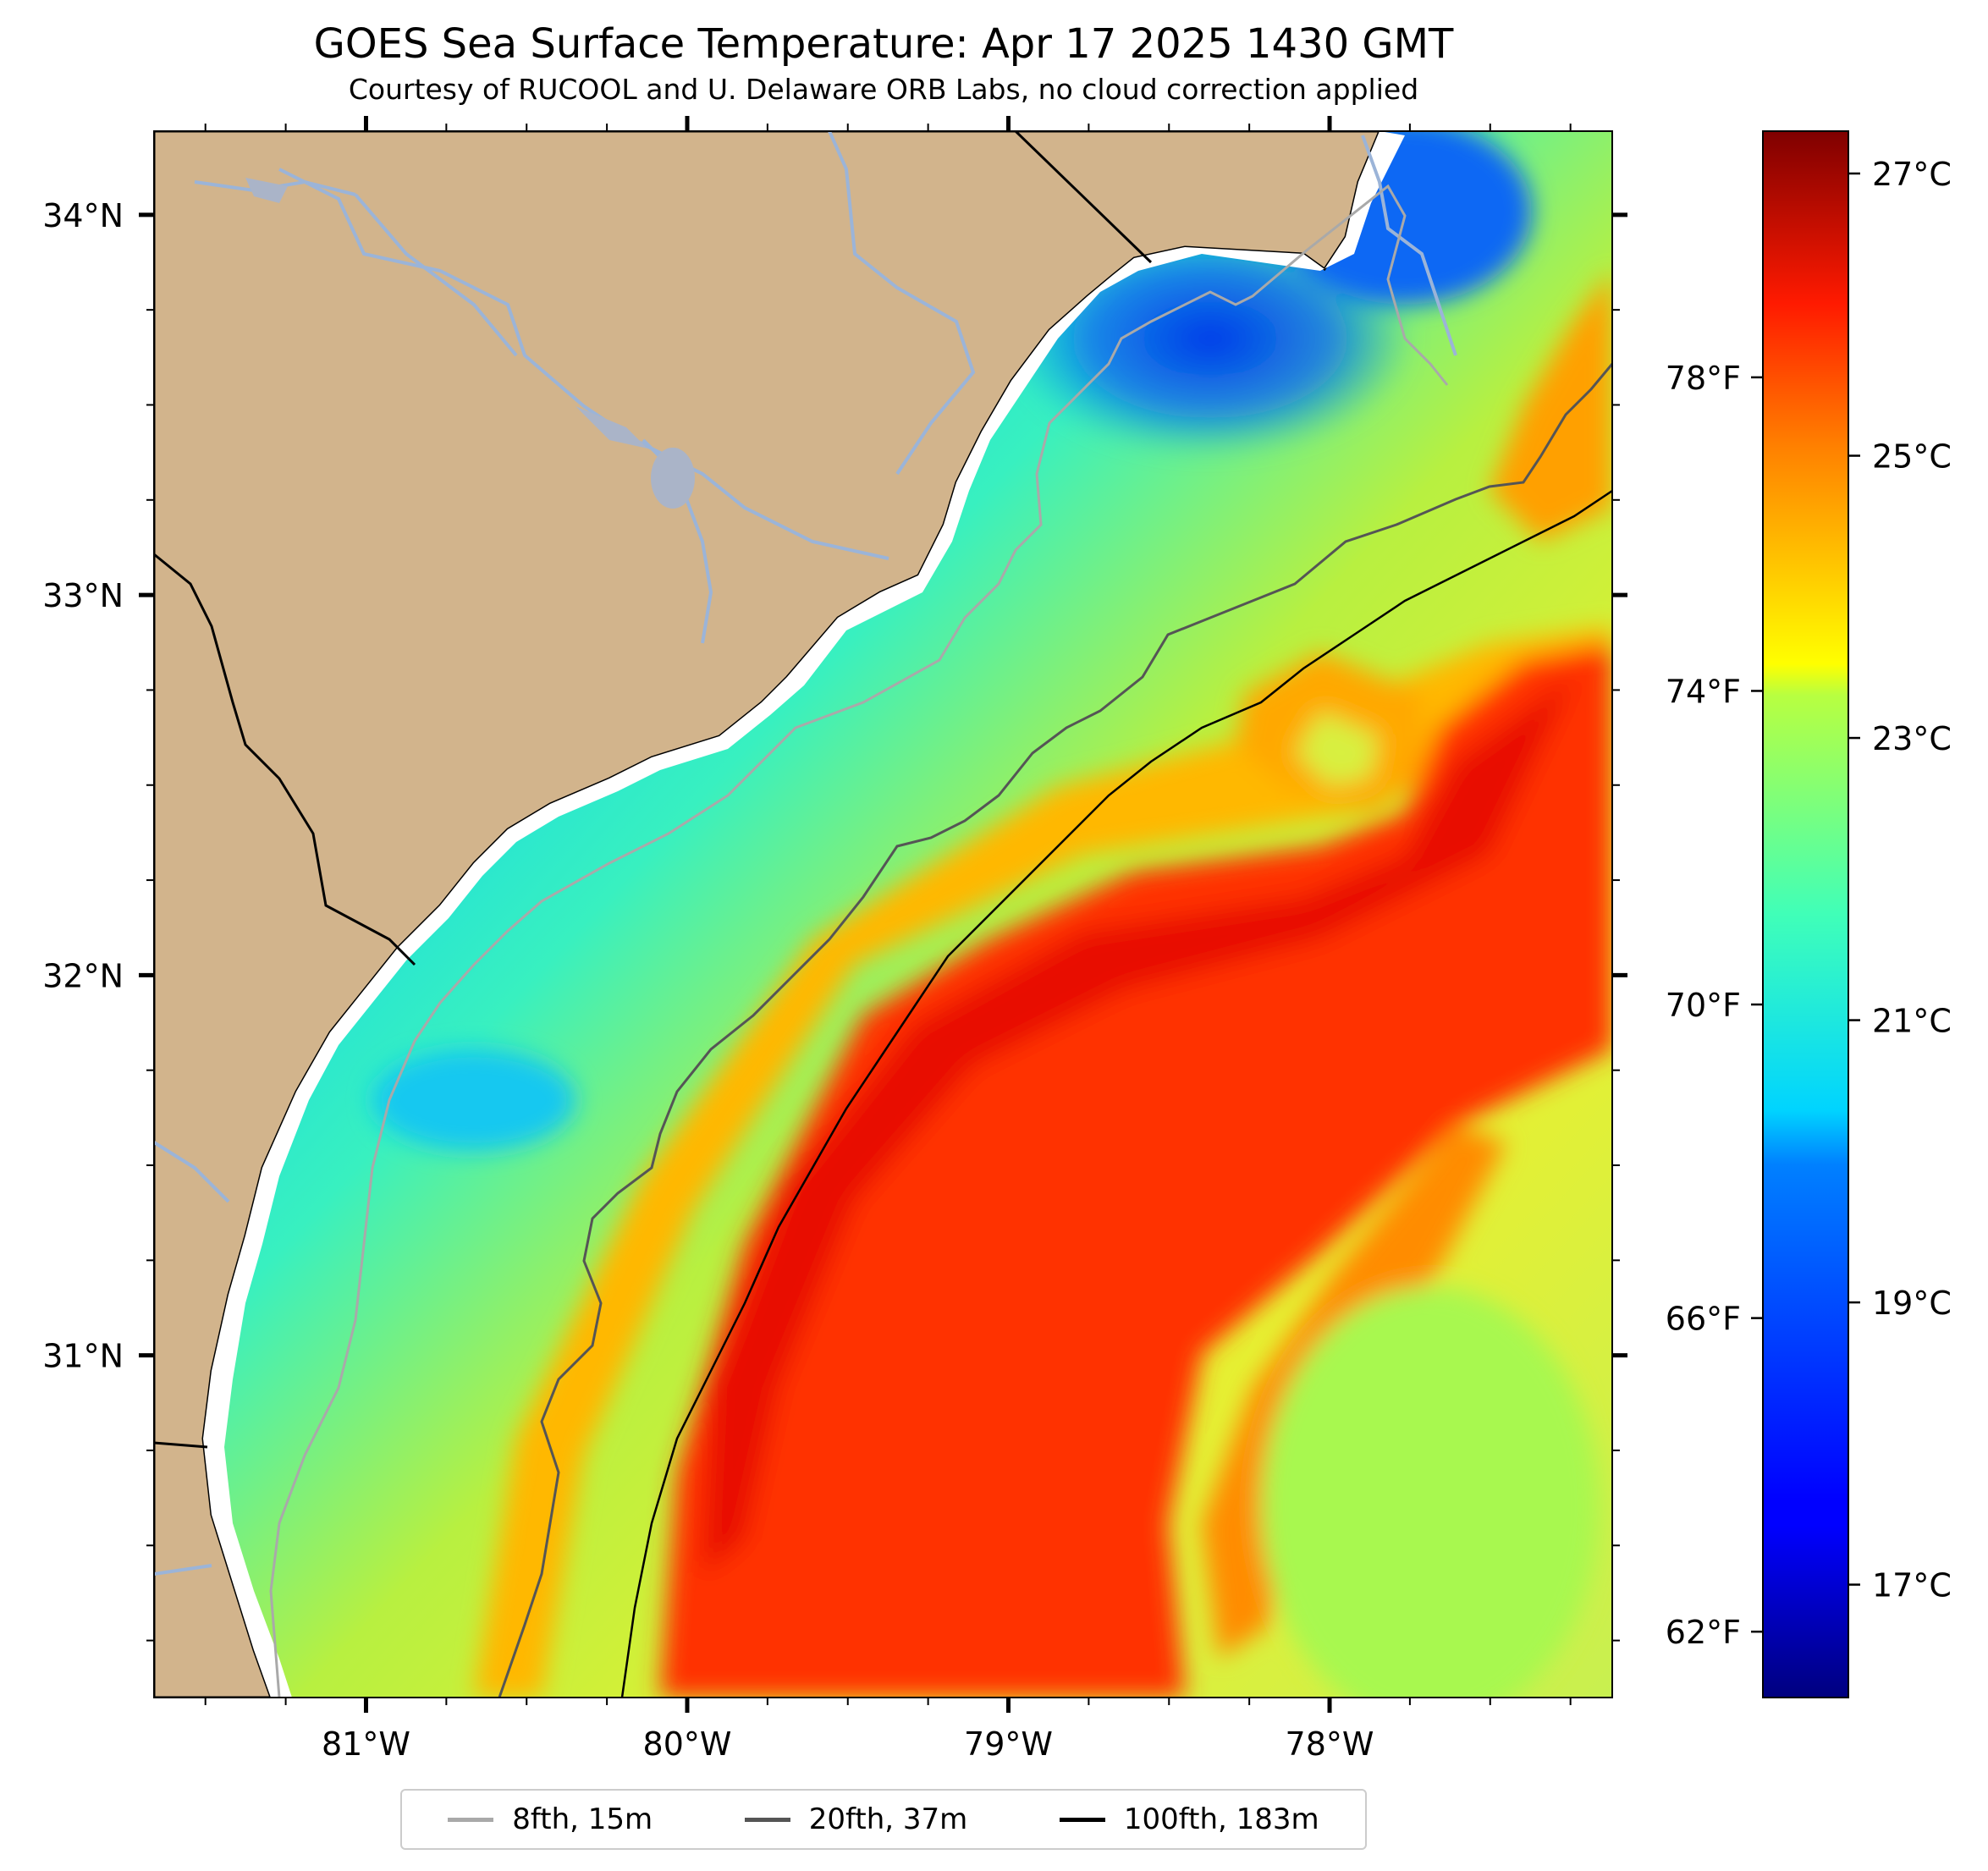 This screenshot has height=1871, width=1988. What do you see at coordinates (1912, 1586) in the screenshot?
I see `celsius-tick-label: 17°C` at bounding box center [1912, 1586].